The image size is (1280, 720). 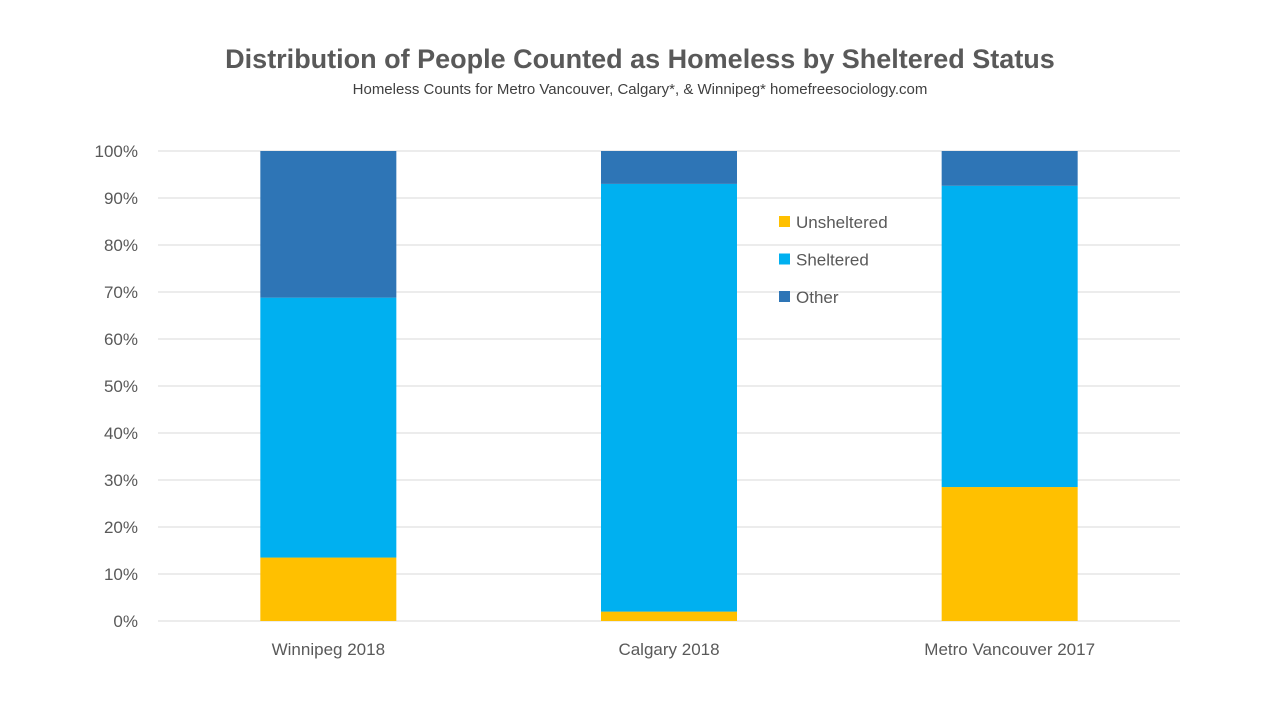 I want to click on x-category-label: Winnipeg 2018, so click(x=328, y=649).